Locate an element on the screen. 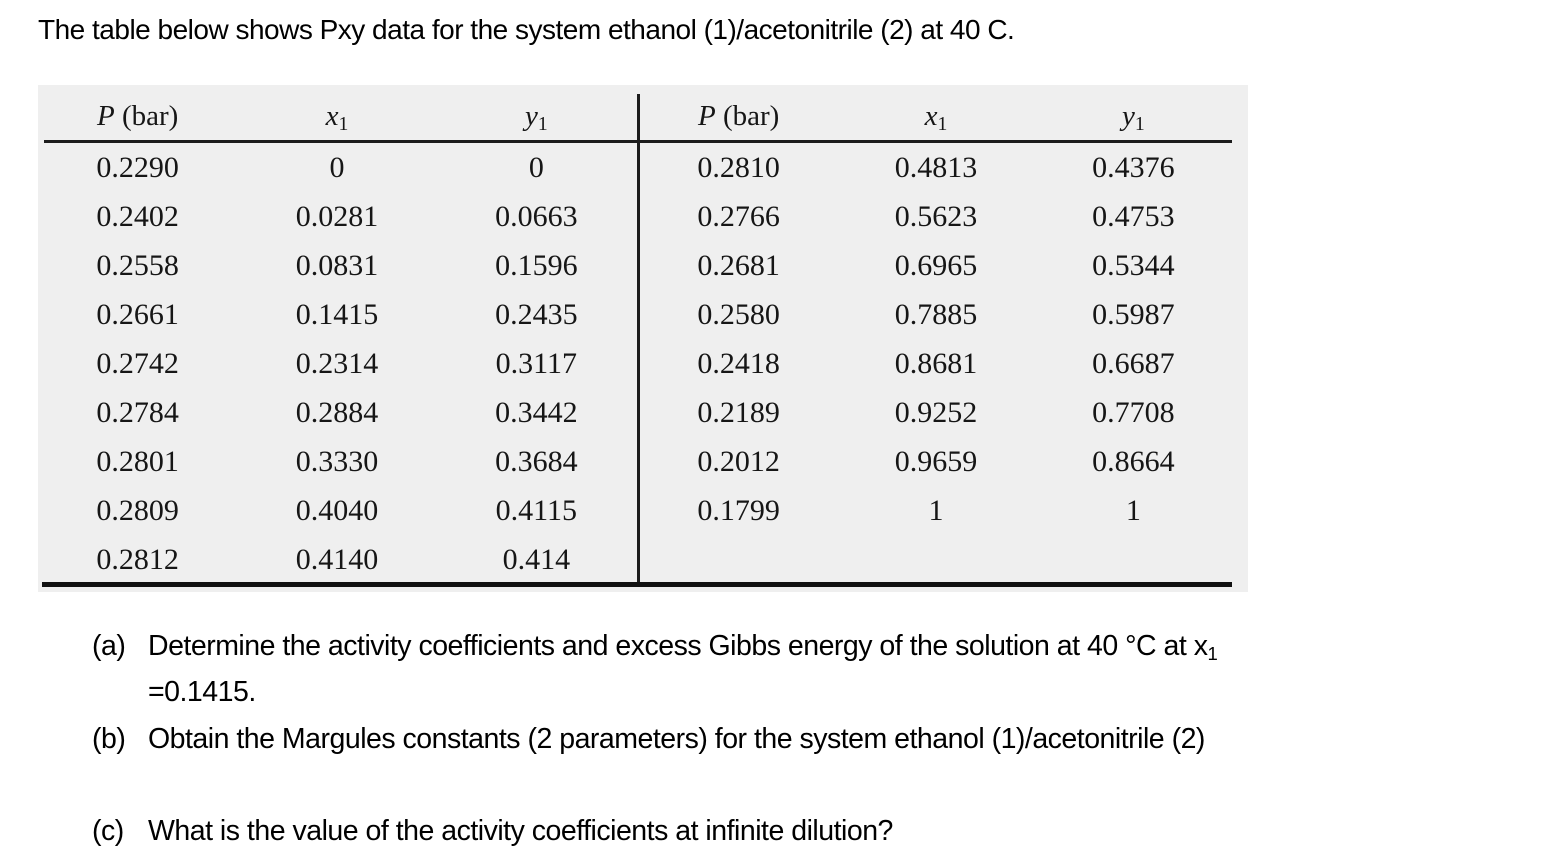 This screenshot has width=1566, height=863. table-row: 0.2766 0.5623 0.4753 is located at coordinates (936, 216).